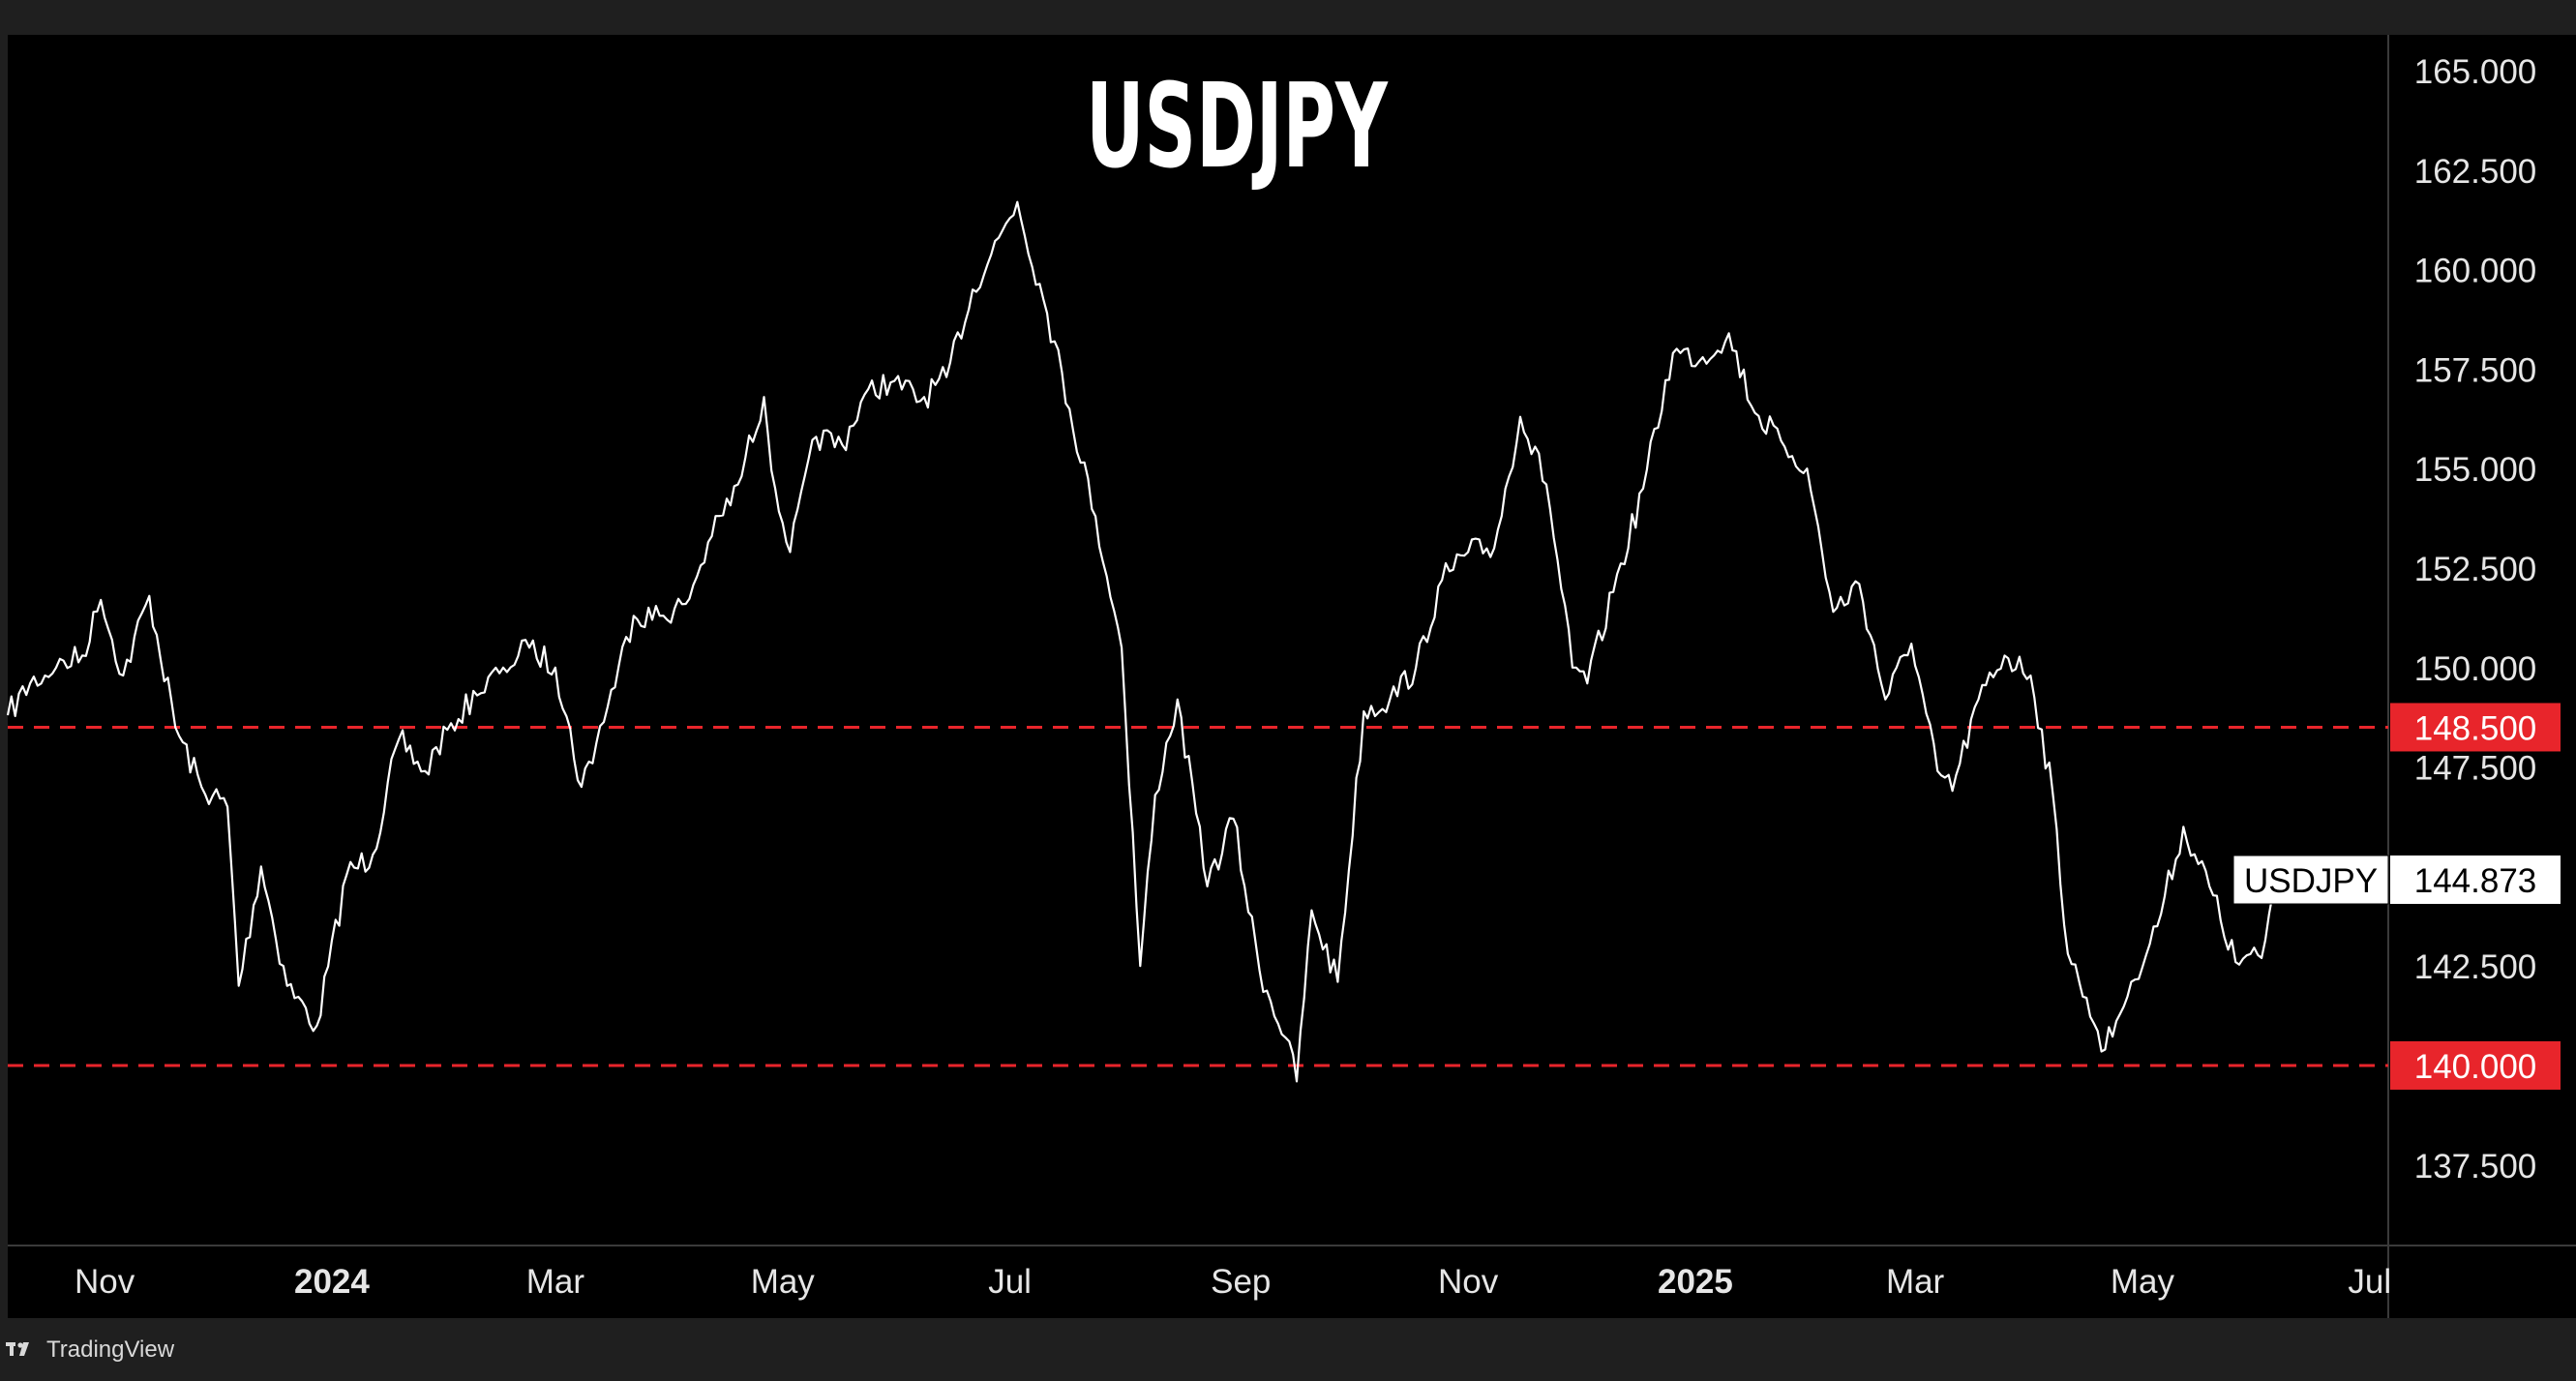 The image size is (2576, 1381). What do you see at coordinates (1241, 1282) in the screenshot?
I see `x-tick-label-5: Sep` at bounding box center [1241, 1282].